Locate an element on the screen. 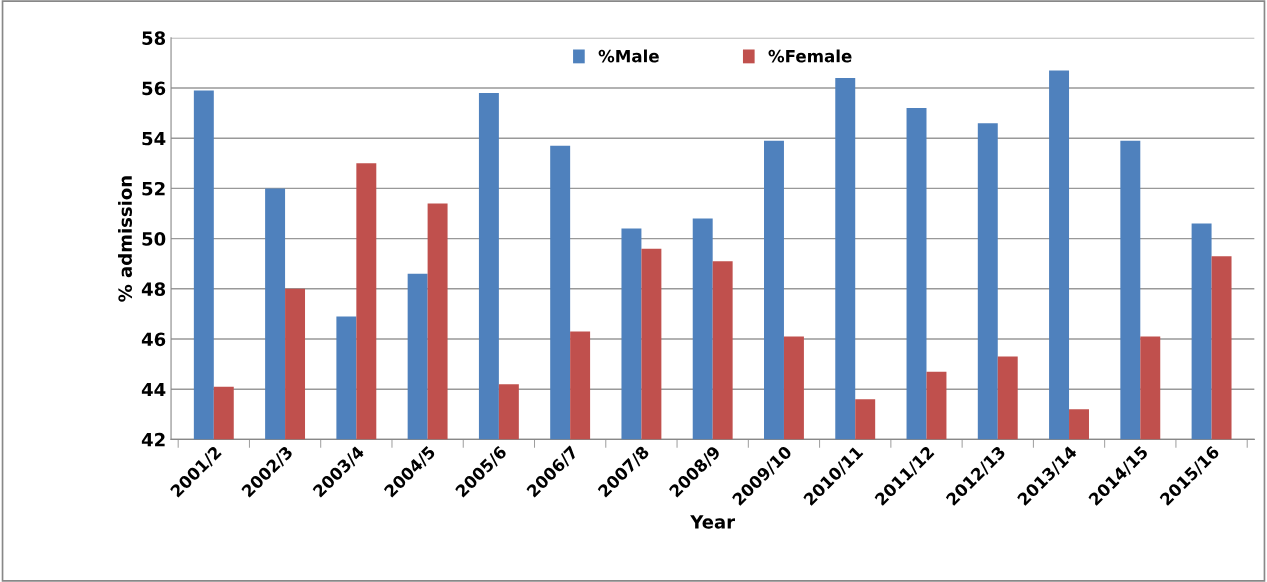  y-axis-title: % admission is located at coordinates (125, 239).